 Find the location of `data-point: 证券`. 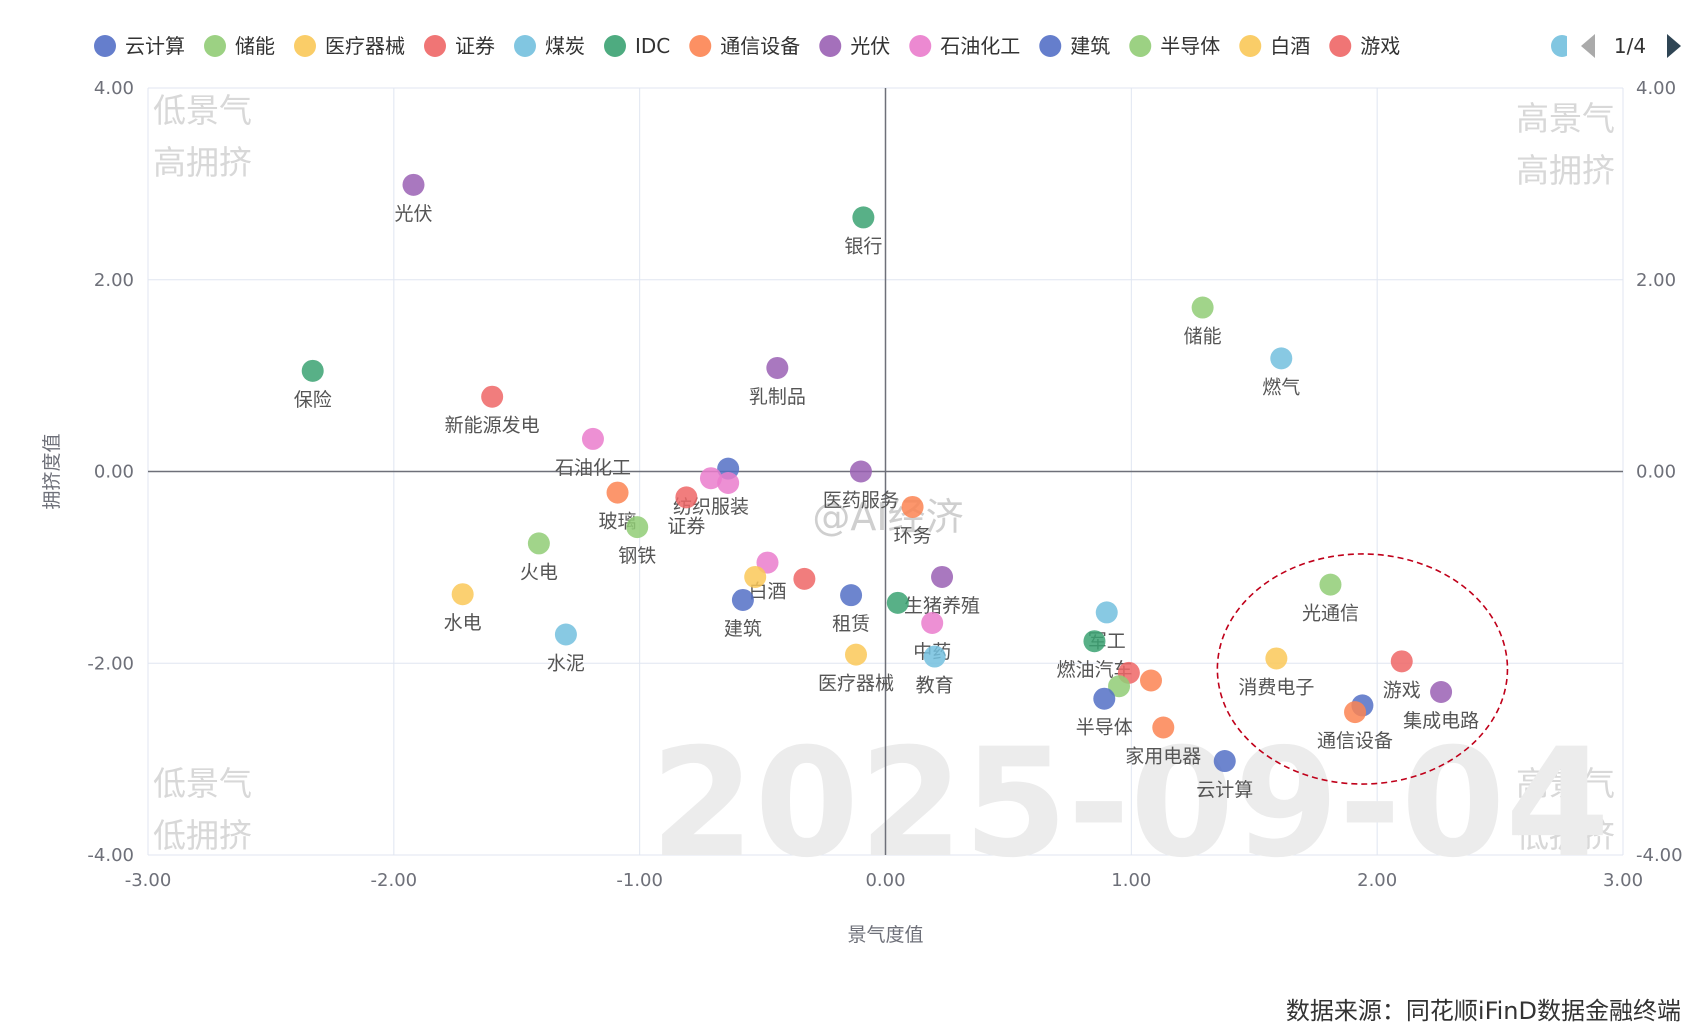

data-point: 证券 is located at coordinates (686, 511).